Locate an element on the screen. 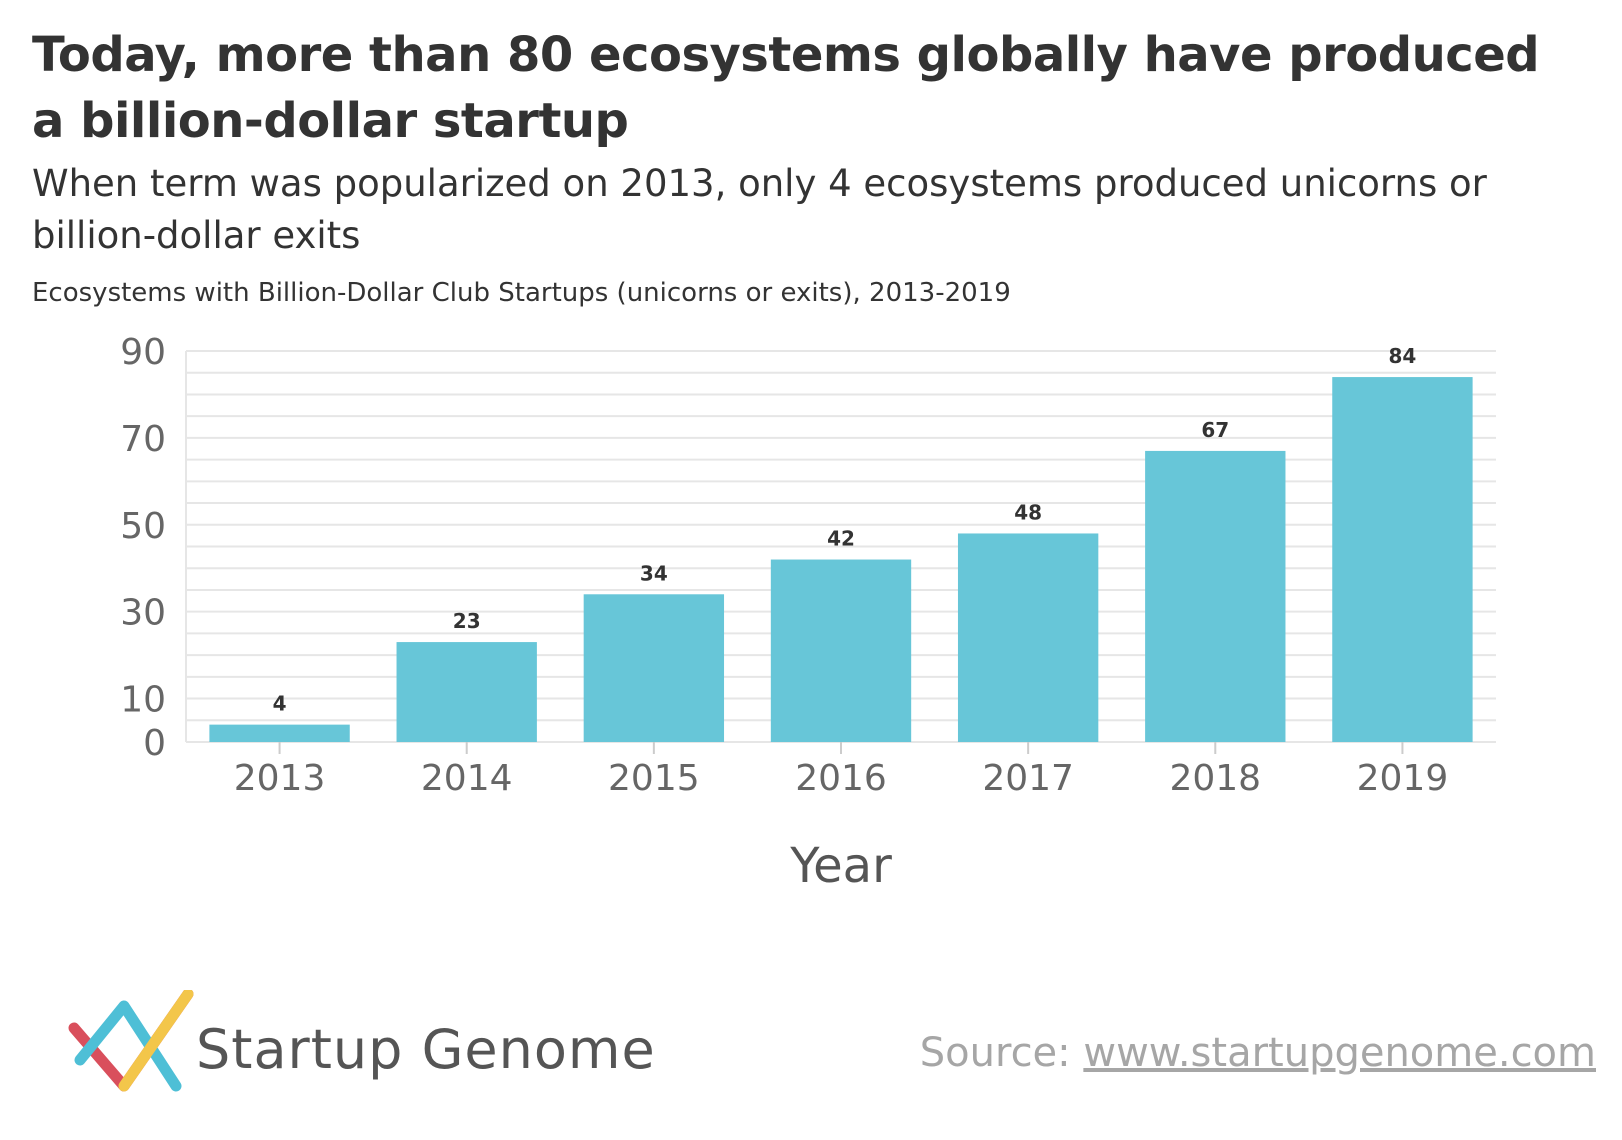  x-axis-title: Year is located at coordinates (840, 866).